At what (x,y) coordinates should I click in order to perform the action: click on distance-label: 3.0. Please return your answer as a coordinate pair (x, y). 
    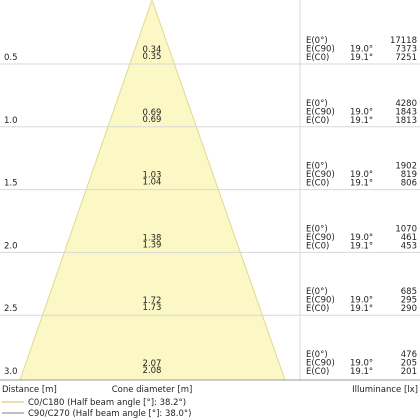
    Looking at the image, I should click on (11, 372).